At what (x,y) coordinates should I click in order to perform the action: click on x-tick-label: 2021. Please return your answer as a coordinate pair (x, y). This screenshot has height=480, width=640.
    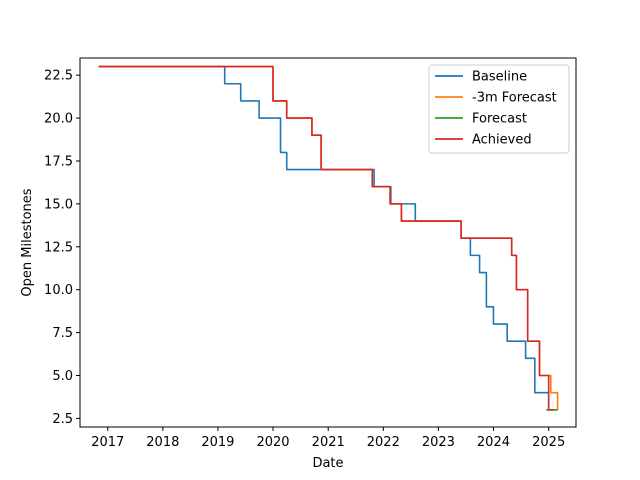
    Looking at the image, I should click on (328, 442).